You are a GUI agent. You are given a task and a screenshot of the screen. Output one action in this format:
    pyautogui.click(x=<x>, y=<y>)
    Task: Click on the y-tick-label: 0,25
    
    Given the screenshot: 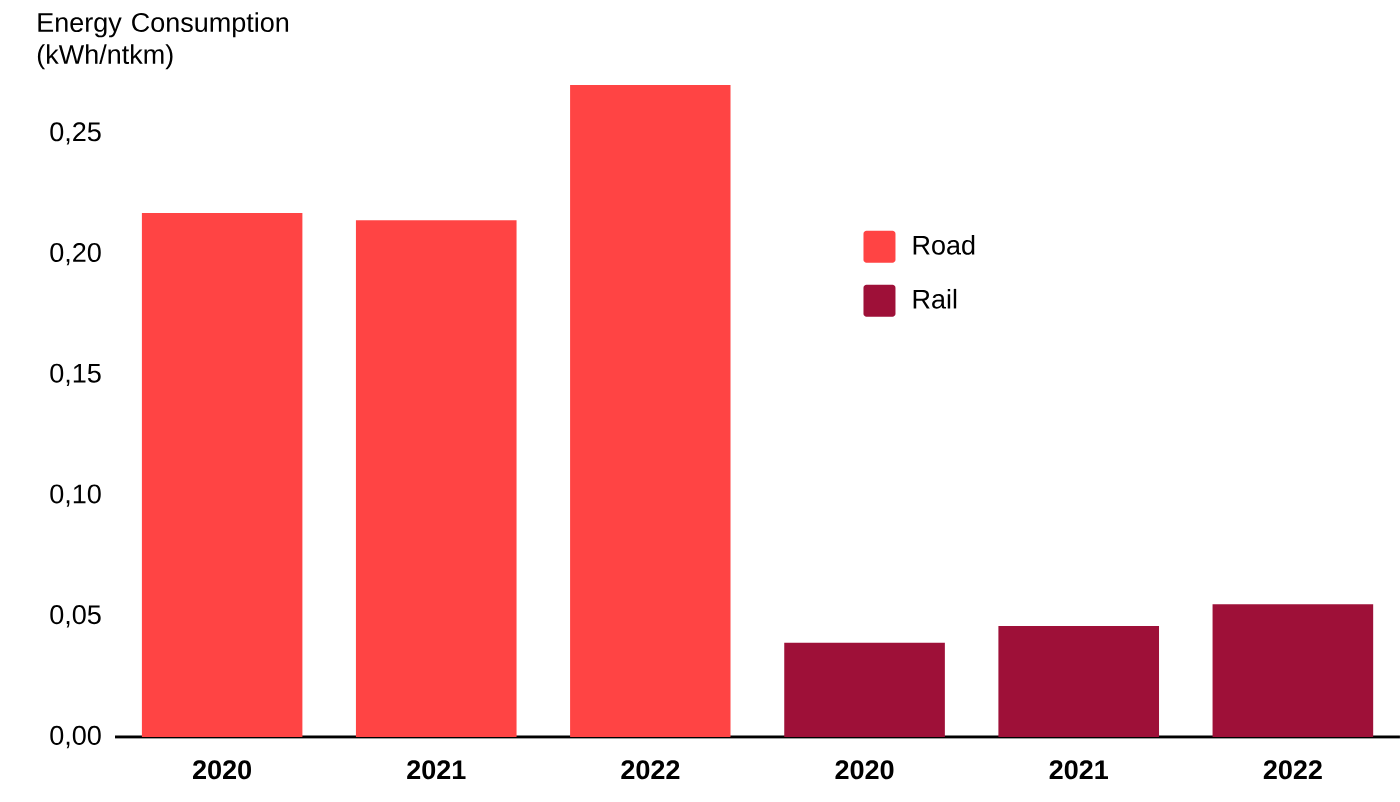 What is the action you would take?
    pyautogui.click(x=75, y=133)
    